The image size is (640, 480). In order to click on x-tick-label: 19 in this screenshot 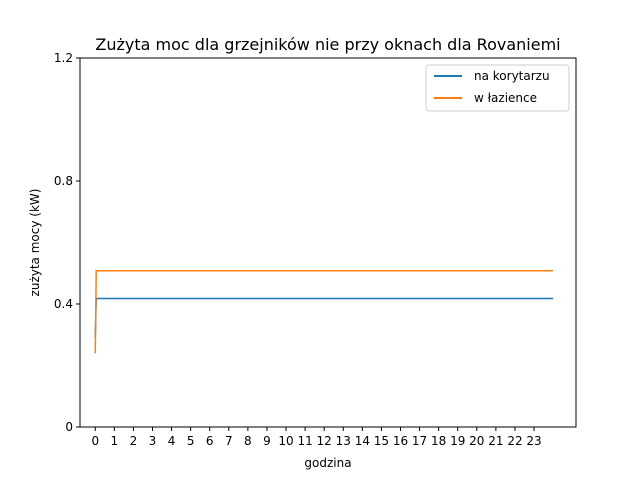, I will do `click(457, 441)`.